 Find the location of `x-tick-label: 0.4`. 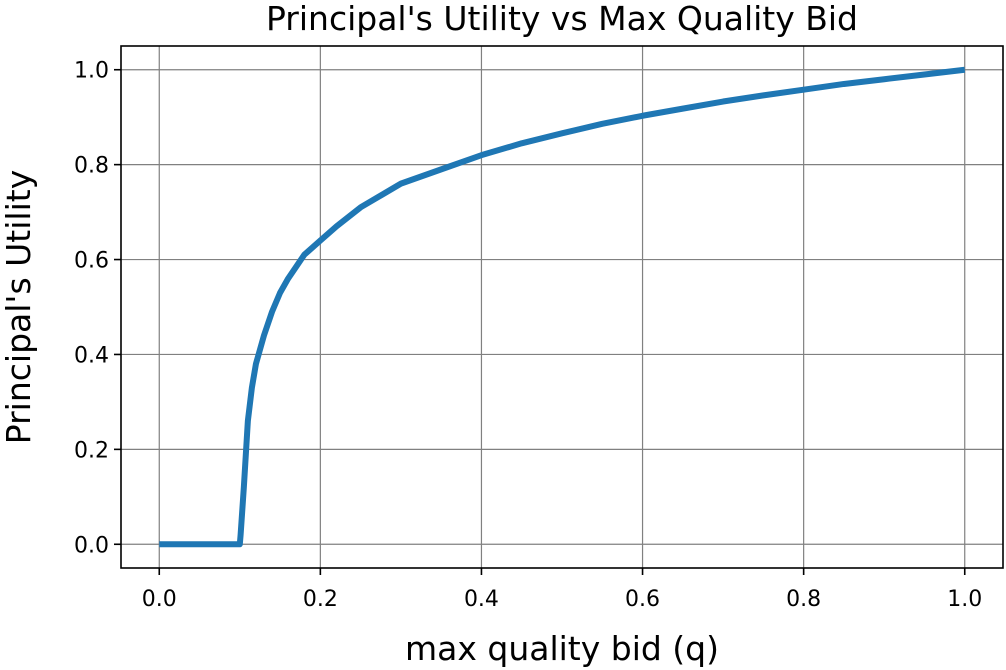

x-tick-label: 0.4 is located at coordinates (481, 599).